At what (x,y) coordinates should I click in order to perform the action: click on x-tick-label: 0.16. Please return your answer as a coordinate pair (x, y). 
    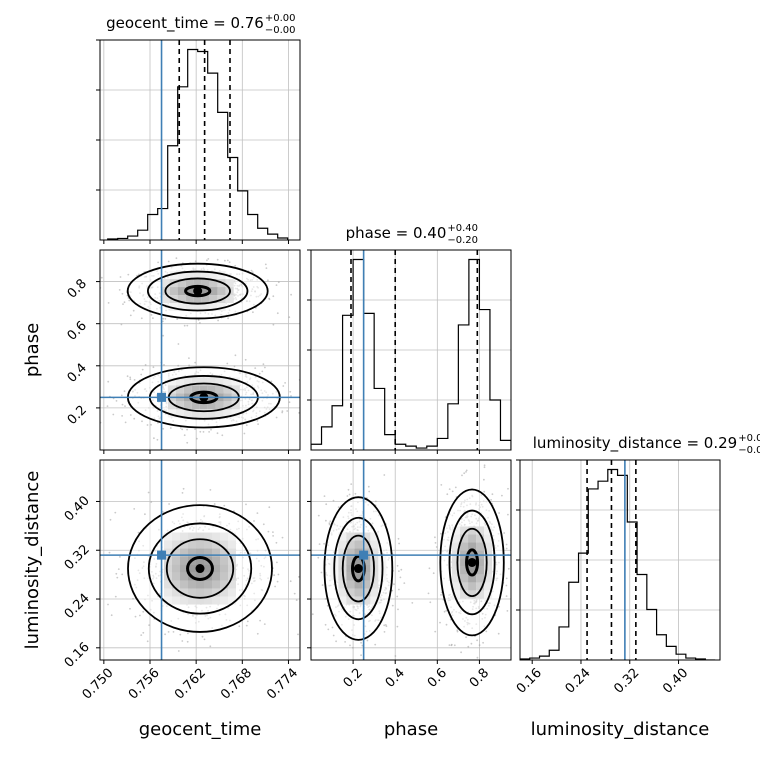
    Looking at the image, I should click on (529, 681).